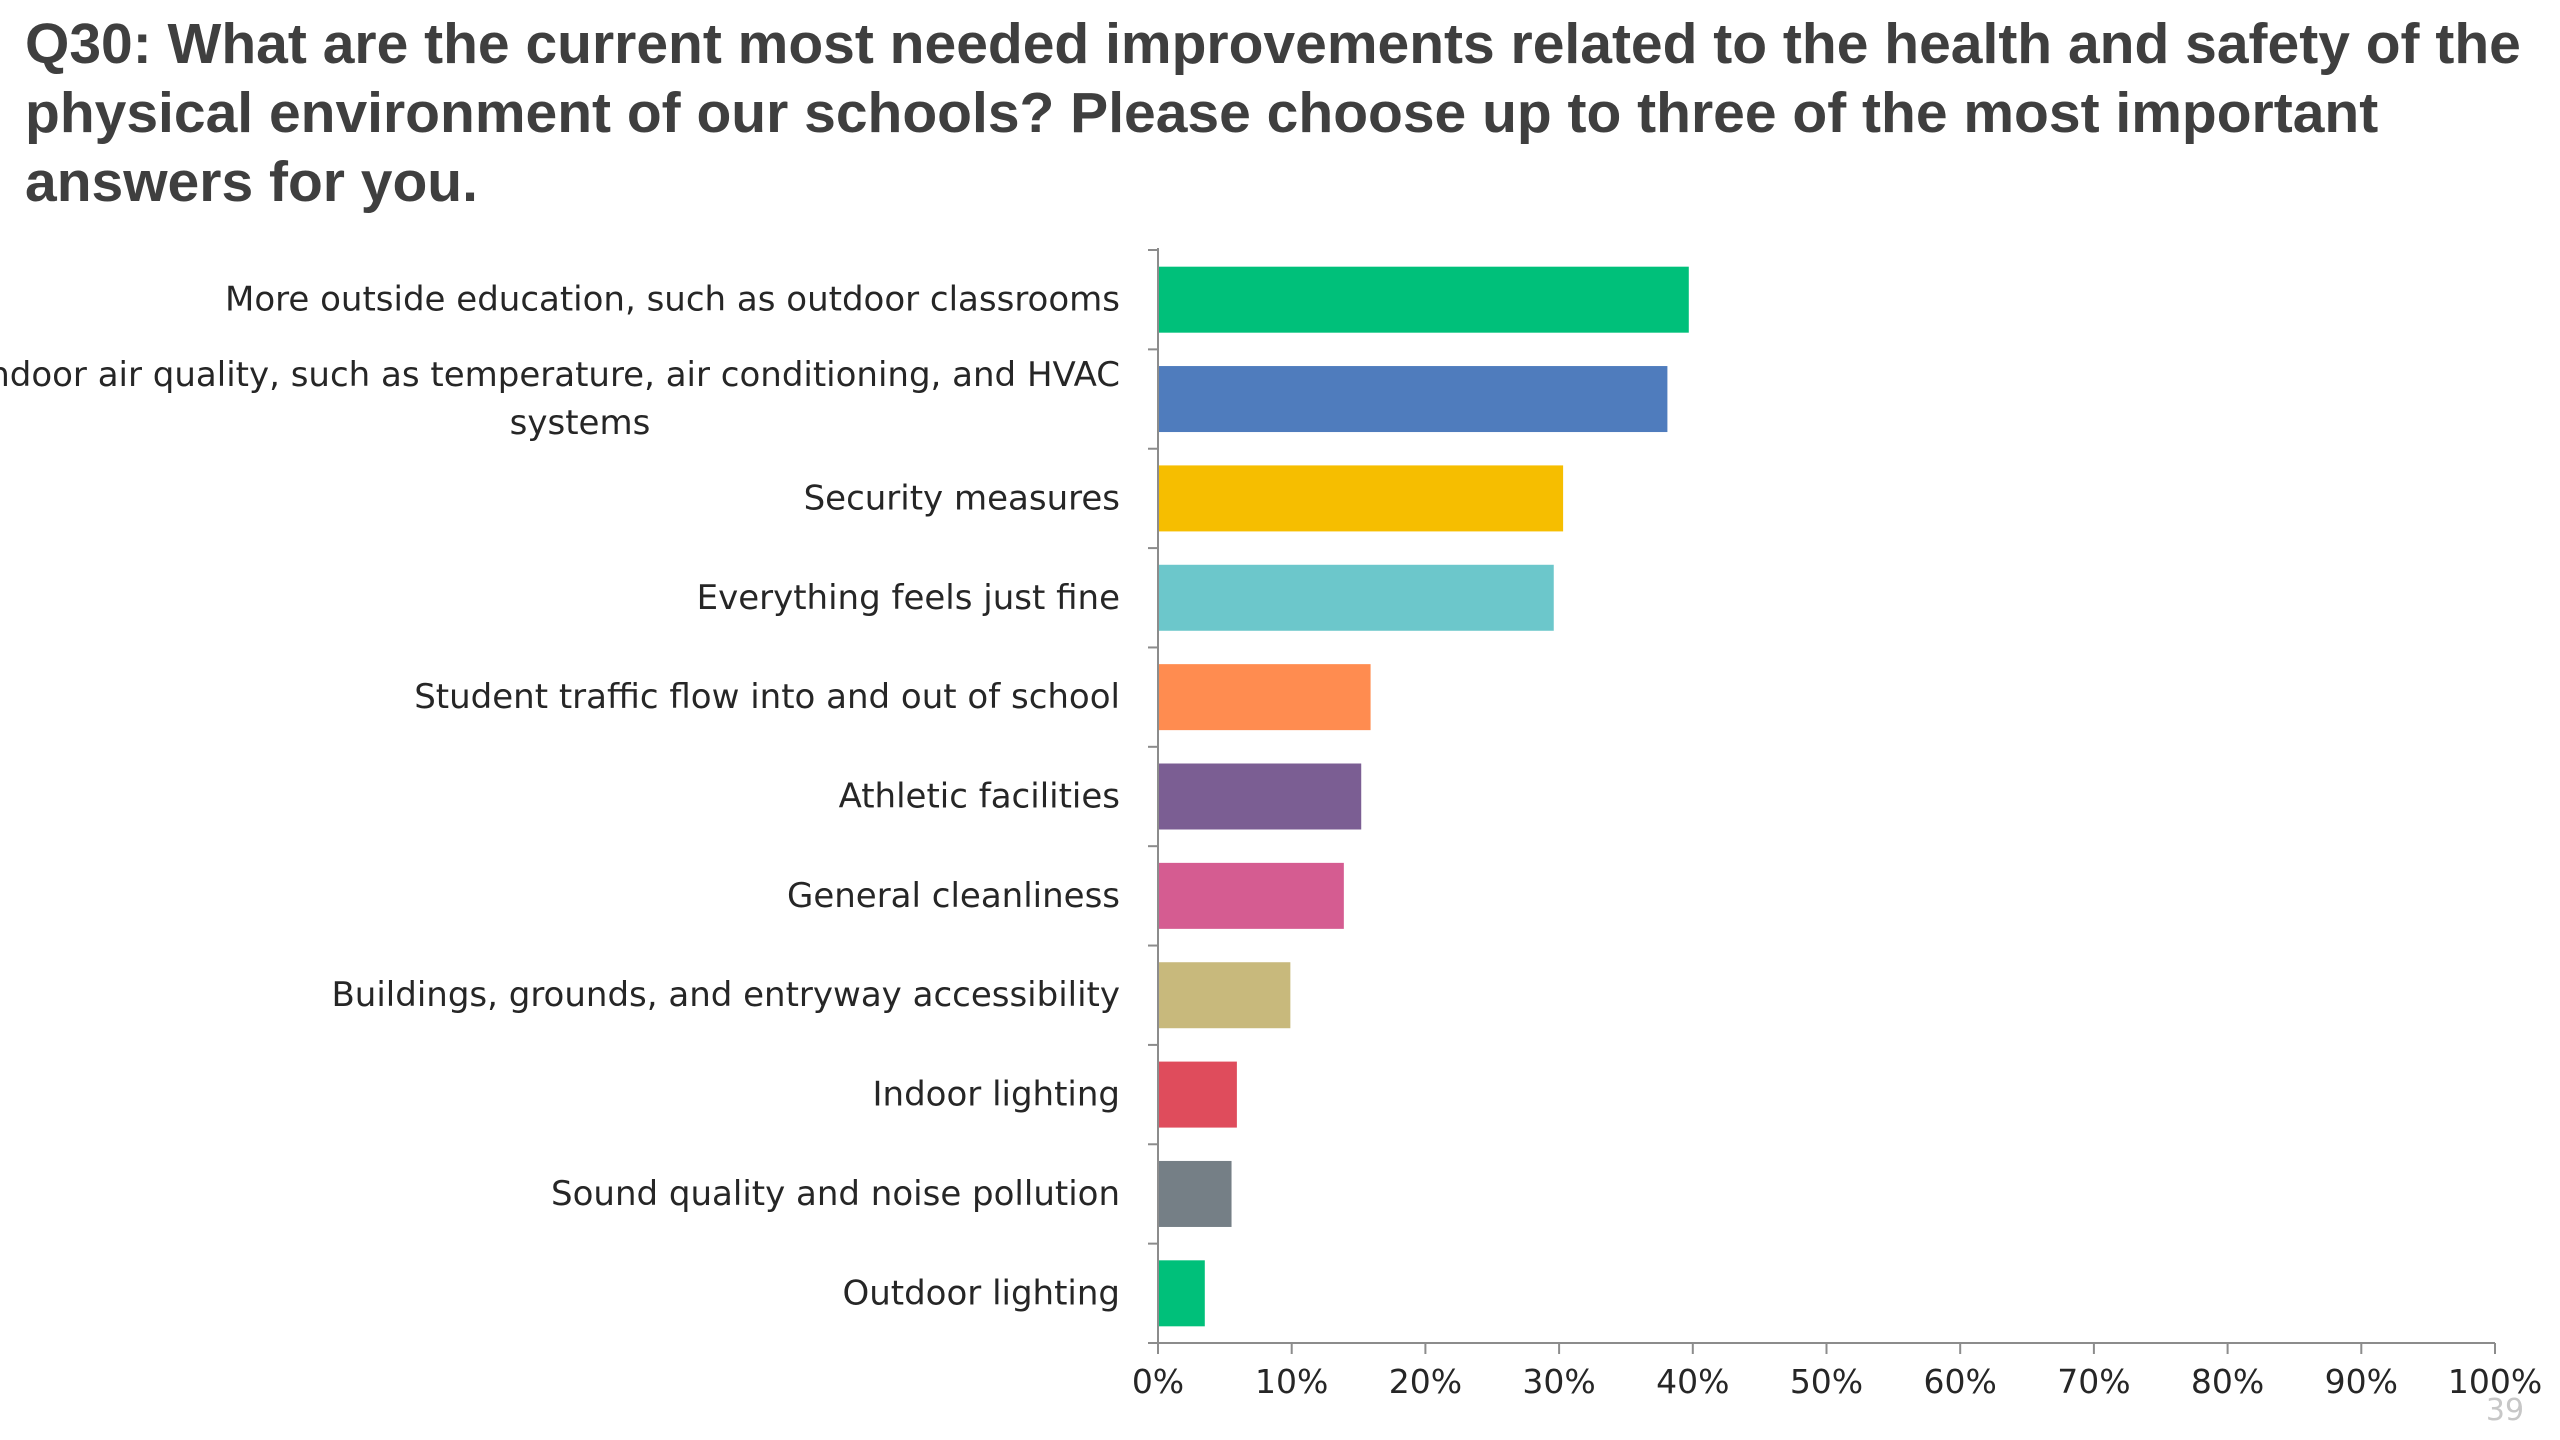 This screenshot has width=2560, height=1440. What do you see at coordinates (962, 498) in the screenshot?
I see `category-label: Security measures` at bounding box center [962, 498].